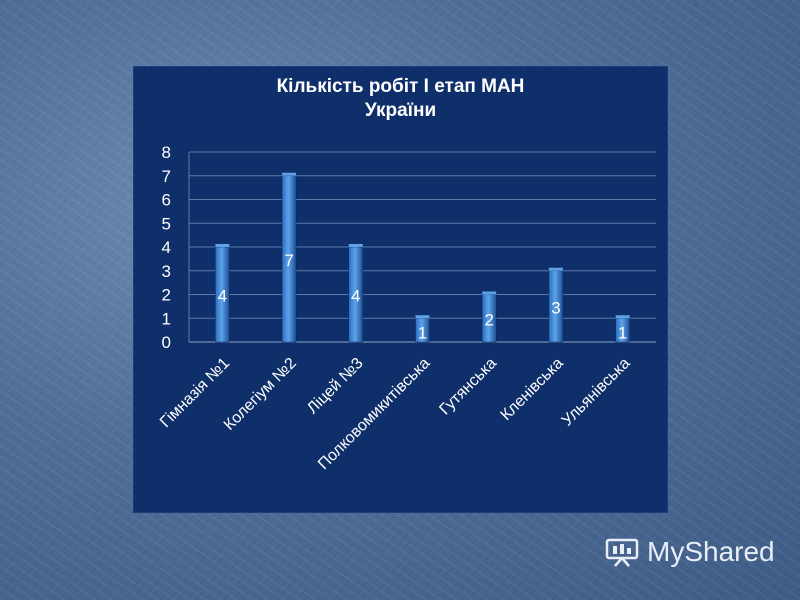 This screenshot has width=800, height=600. What do you see at coordinates (166, 342) in the screenshot?
I see `y-tick-label: 0` at bounding box center [166, 342].